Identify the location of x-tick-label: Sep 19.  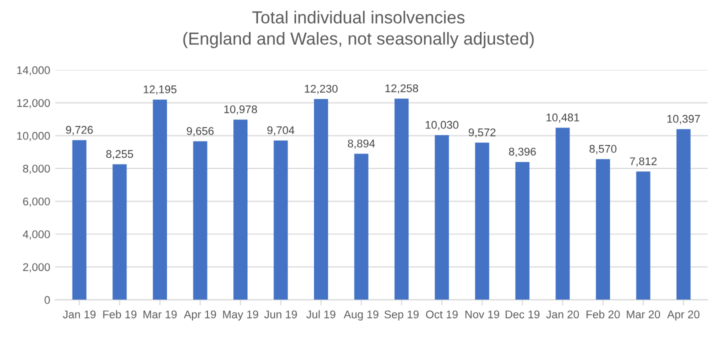
(401, 315).